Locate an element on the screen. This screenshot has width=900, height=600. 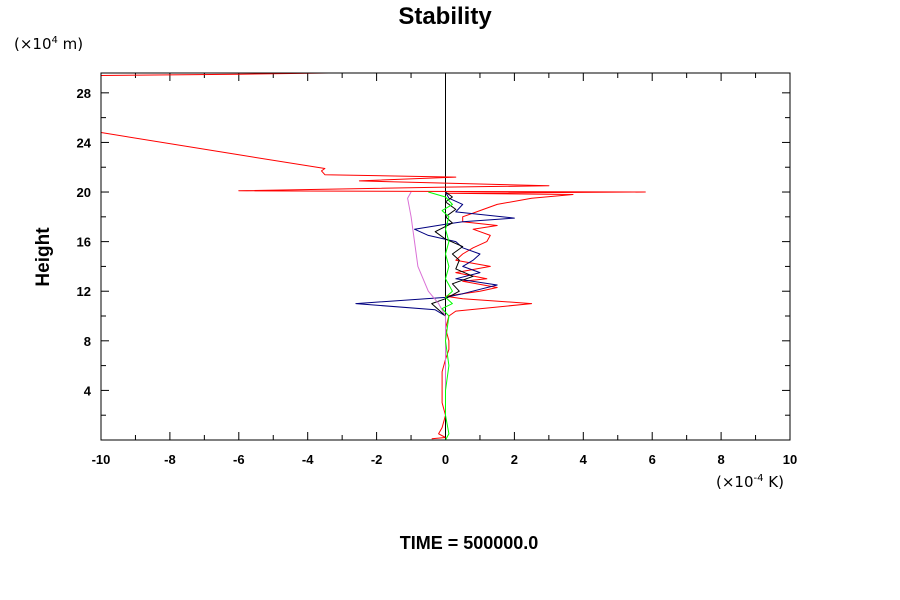
y-tick-label: 20 is located at coordinates (84, 192).